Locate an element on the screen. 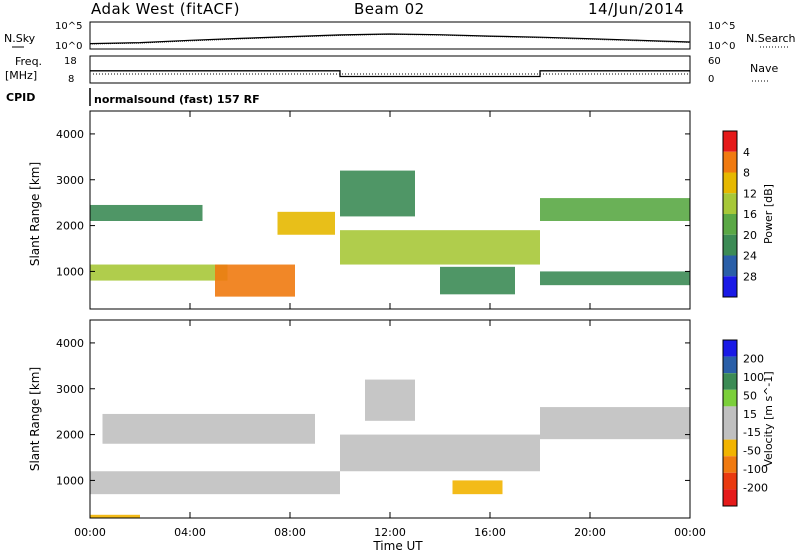 This screenshot has height=554, width=800. colorbar-tick-label: 24 is located at coordinates (750, 256).